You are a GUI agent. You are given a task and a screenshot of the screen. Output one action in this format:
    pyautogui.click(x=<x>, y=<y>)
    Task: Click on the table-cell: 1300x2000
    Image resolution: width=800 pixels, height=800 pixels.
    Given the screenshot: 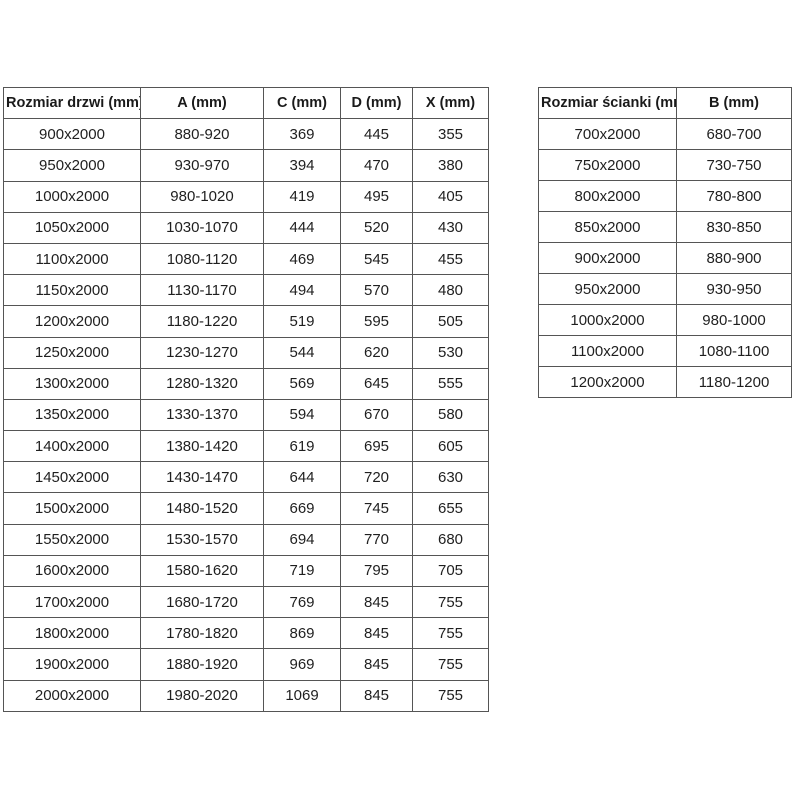 What is the action you would take?
    pyautogui.click(x=72, y=383)
    